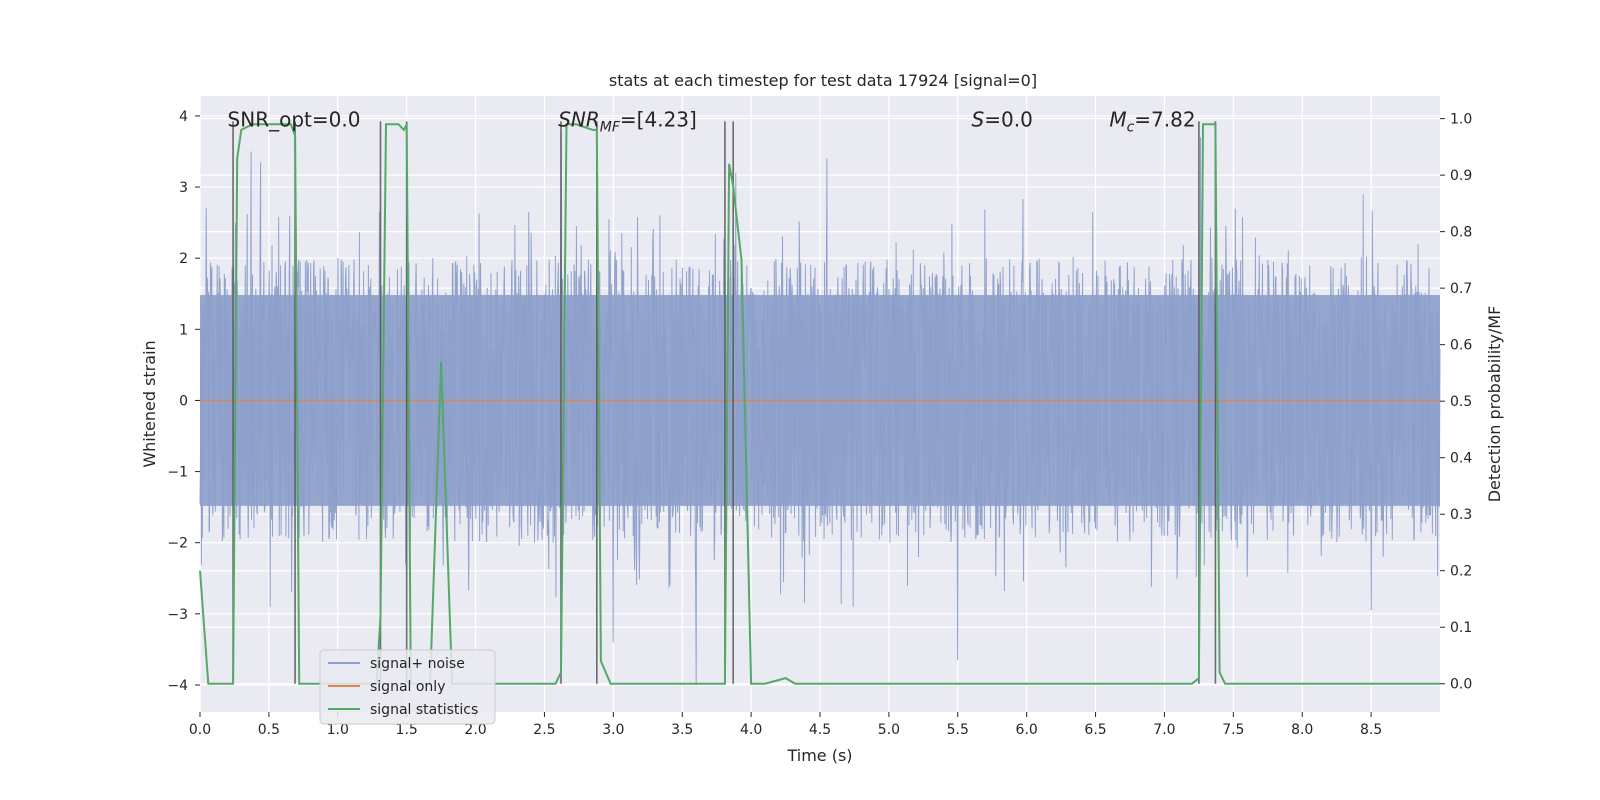 The height and width of the screenshot is (800, 1600). I want to click on x-tick-label: 1.0, so click(338, 730).